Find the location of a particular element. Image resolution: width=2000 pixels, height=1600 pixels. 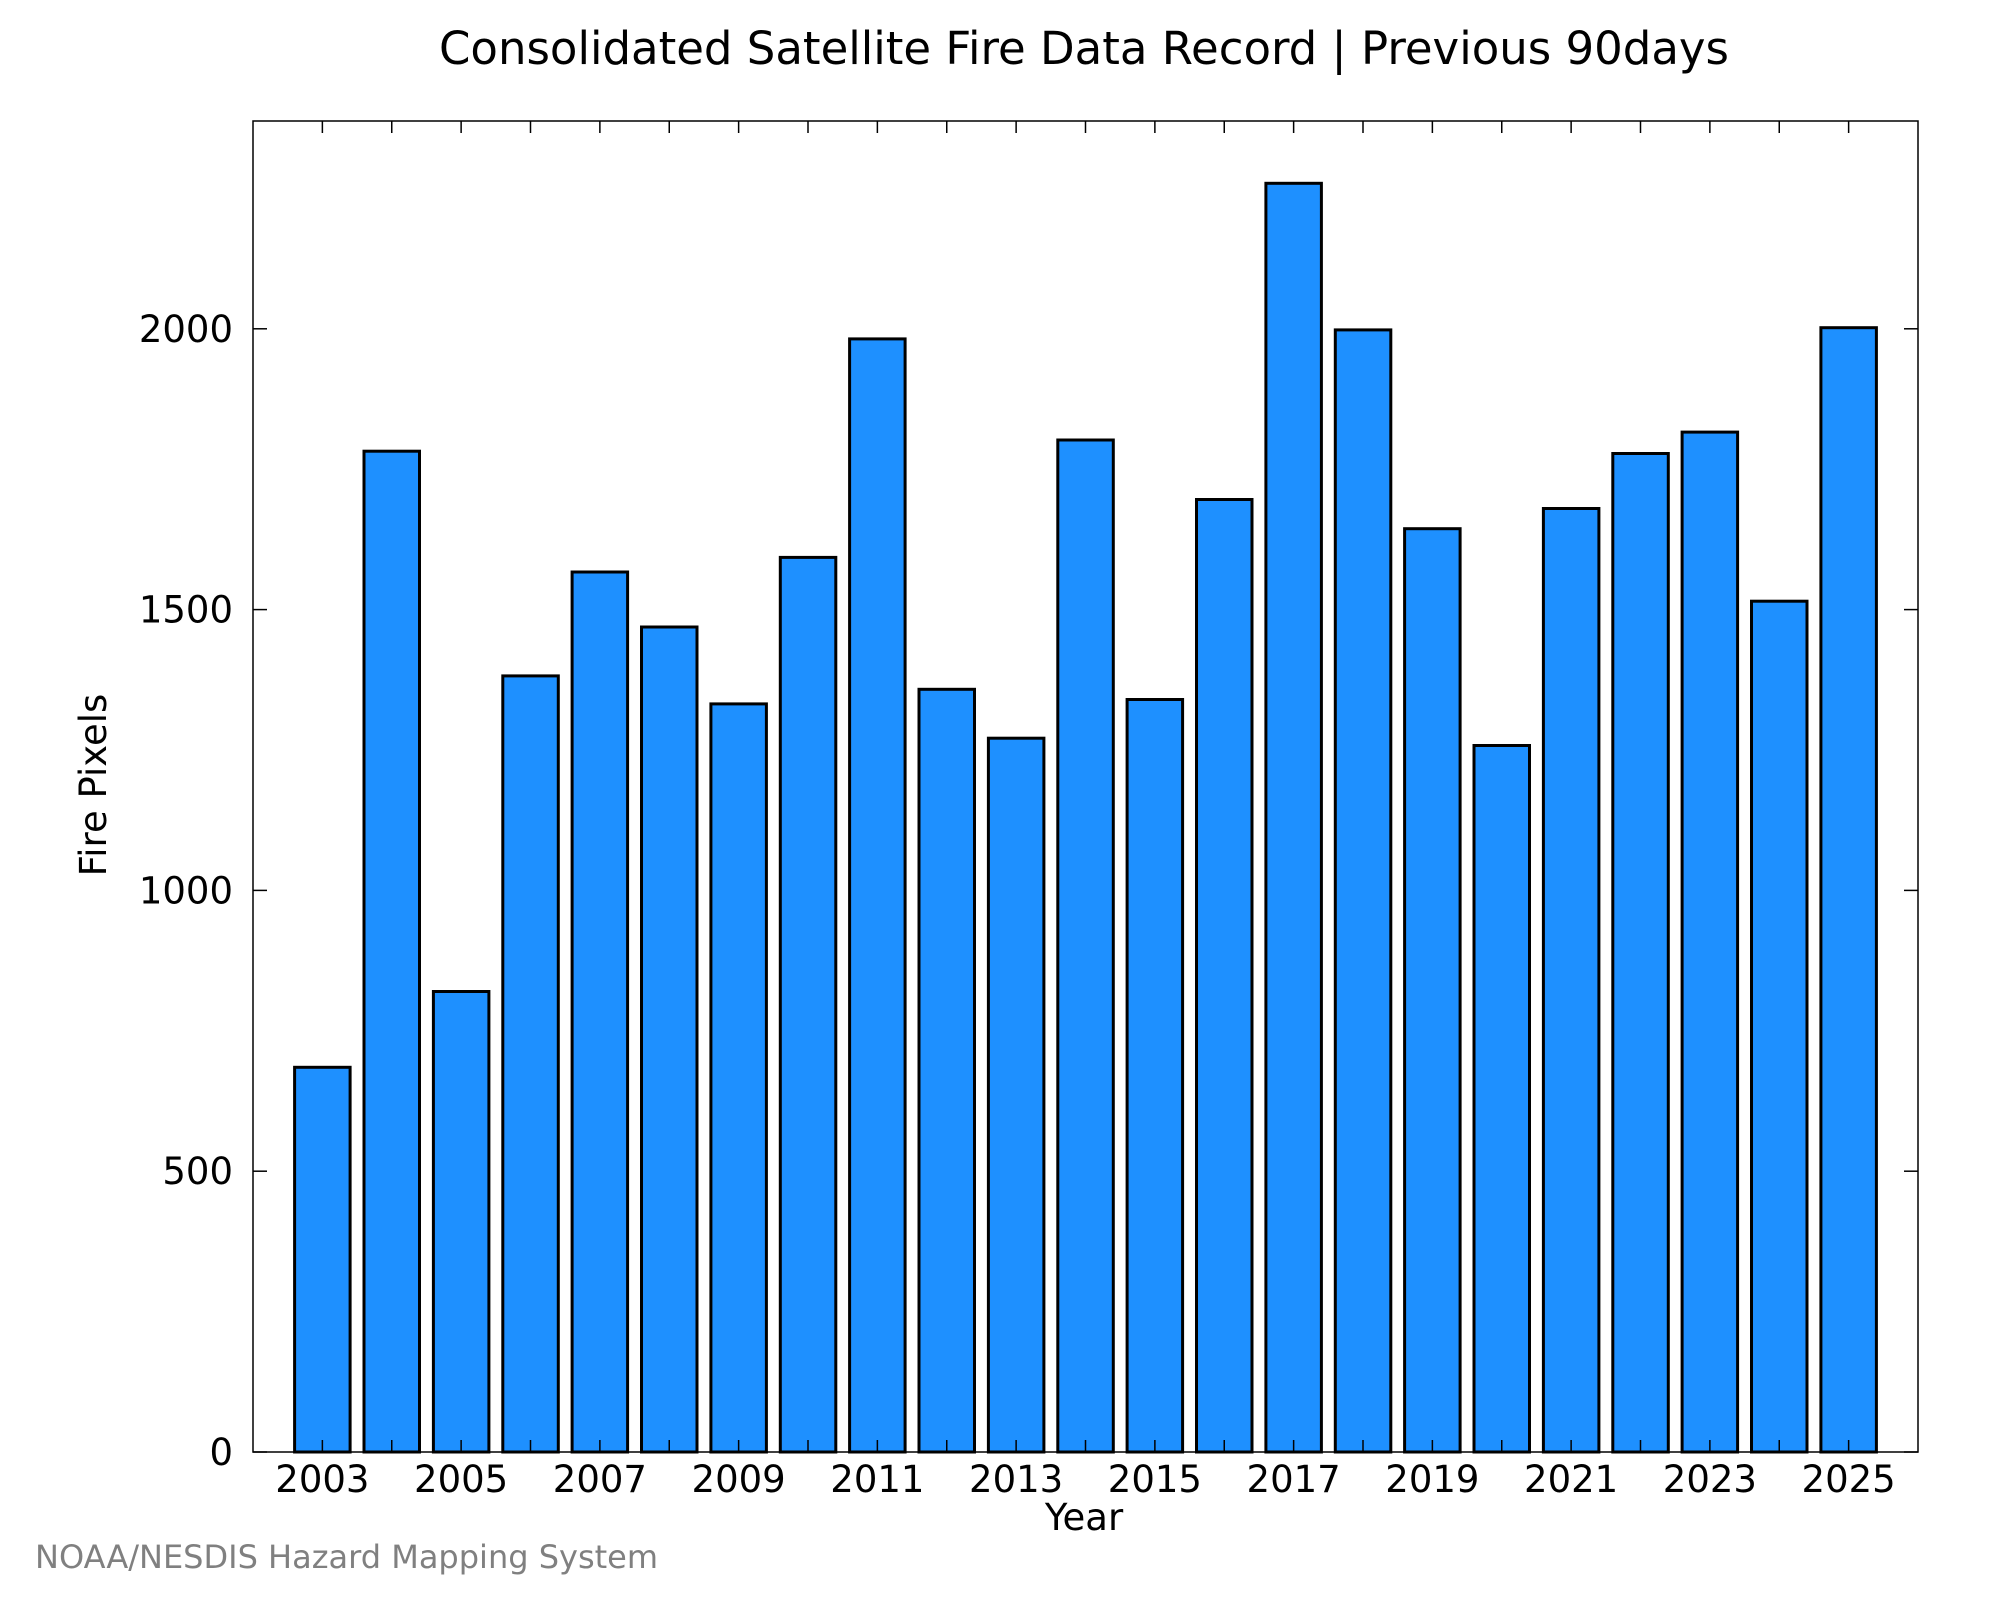

bar-2011 is located at coordinates (877, 895).